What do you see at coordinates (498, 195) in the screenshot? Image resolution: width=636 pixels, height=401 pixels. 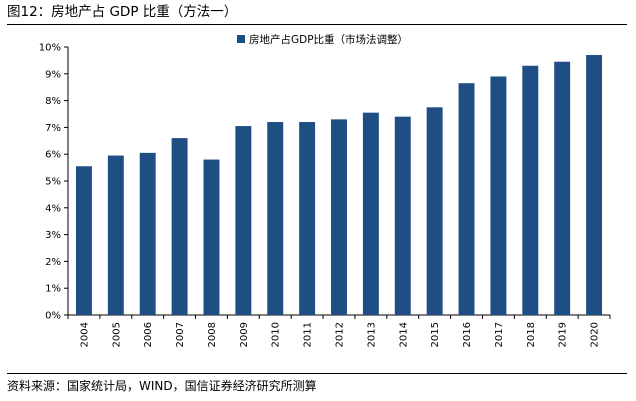 I see `bar-2017` at bounding box center [498, 195].